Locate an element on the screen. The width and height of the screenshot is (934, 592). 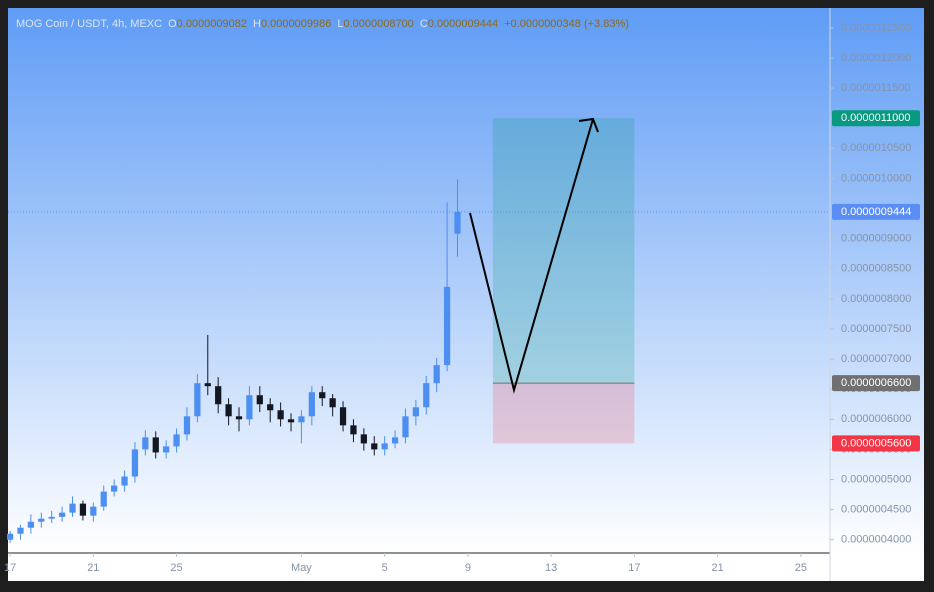
legend-text: 0.0000008700 is located at coordinates (378, 24).